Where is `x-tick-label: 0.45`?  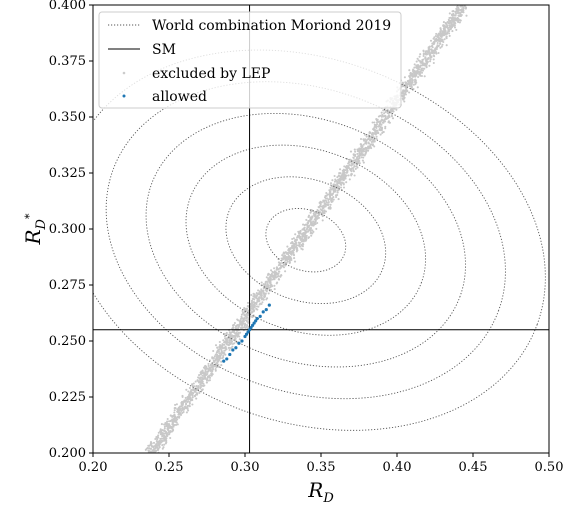 x-tick-label: 0.45 is located at coordinates (473, 467).